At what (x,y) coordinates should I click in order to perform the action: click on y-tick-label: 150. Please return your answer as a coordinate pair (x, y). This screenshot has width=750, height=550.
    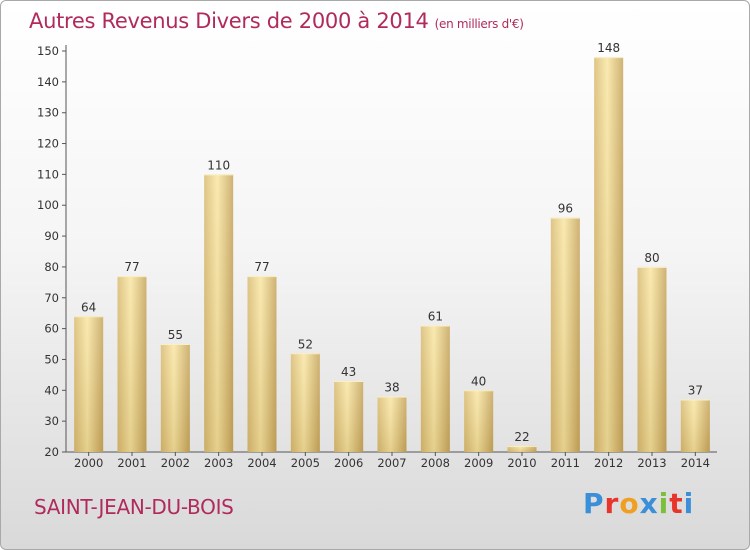
    Looking at the image, I should click on (48, 51).